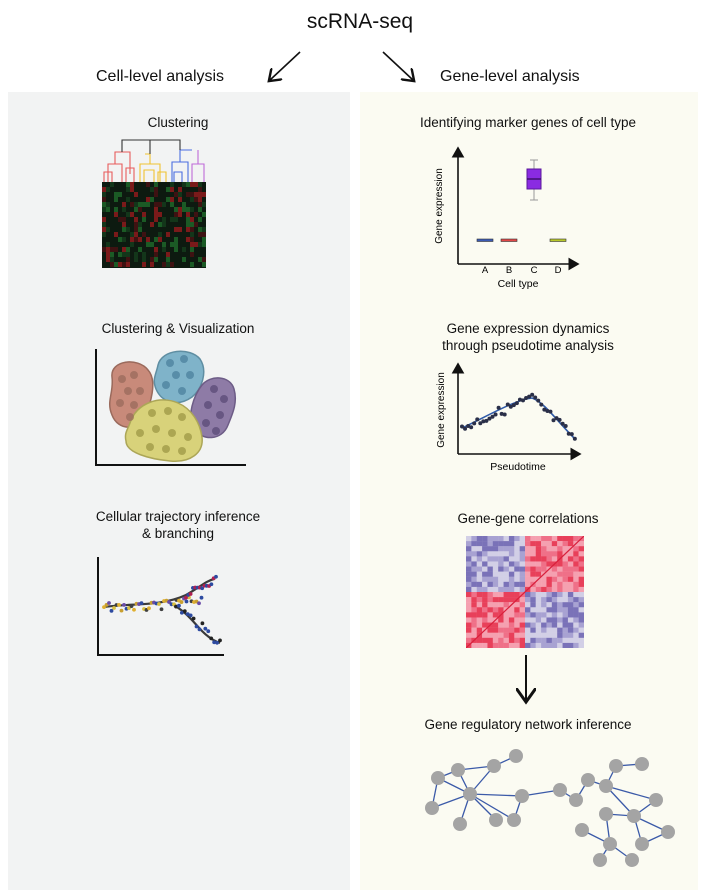 This screenshot has height=895, width=720. Describe the element at coordinates (441, 410) in the screenshot. I see `pseudotime-ylabel: Gene expression` at that location.